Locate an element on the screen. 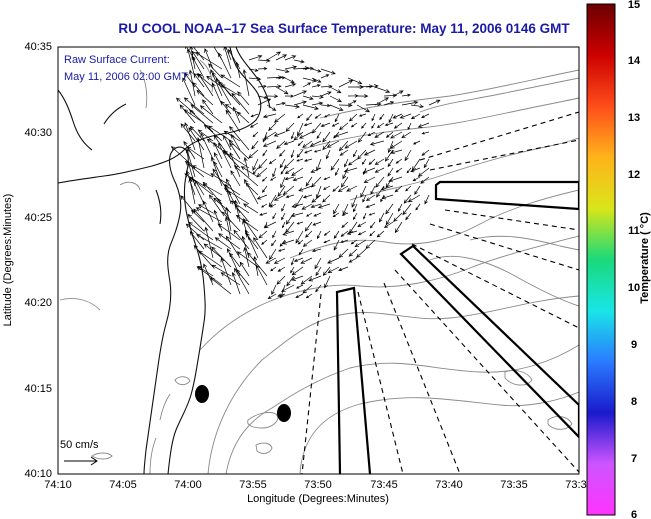 This screenshot has width=651, height=519. y-tick-label: 40:30 is located at coordinates (38, 133).